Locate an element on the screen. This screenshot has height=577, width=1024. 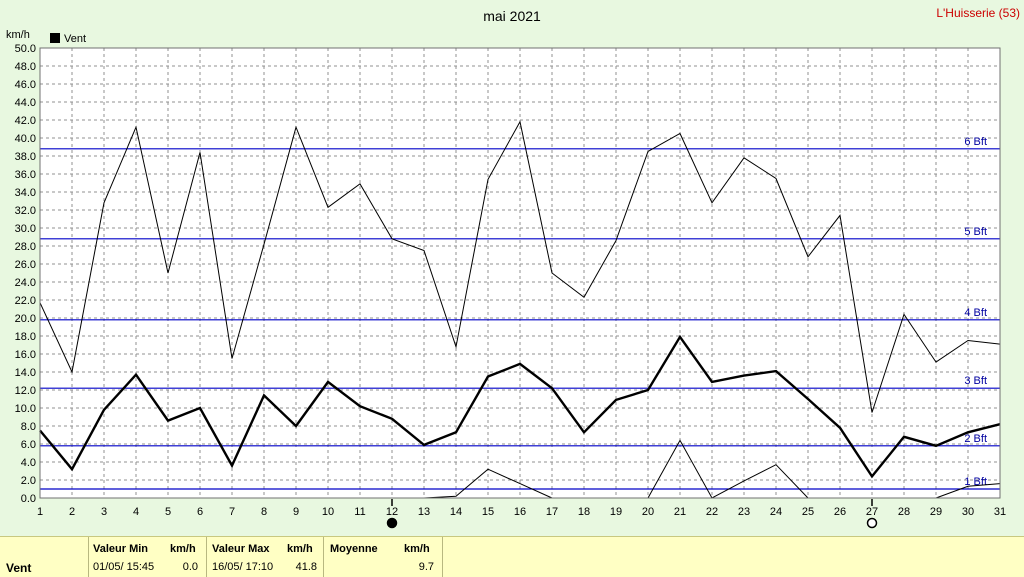
y-tick-label: 6.0 is located at coordinates (28, 445).